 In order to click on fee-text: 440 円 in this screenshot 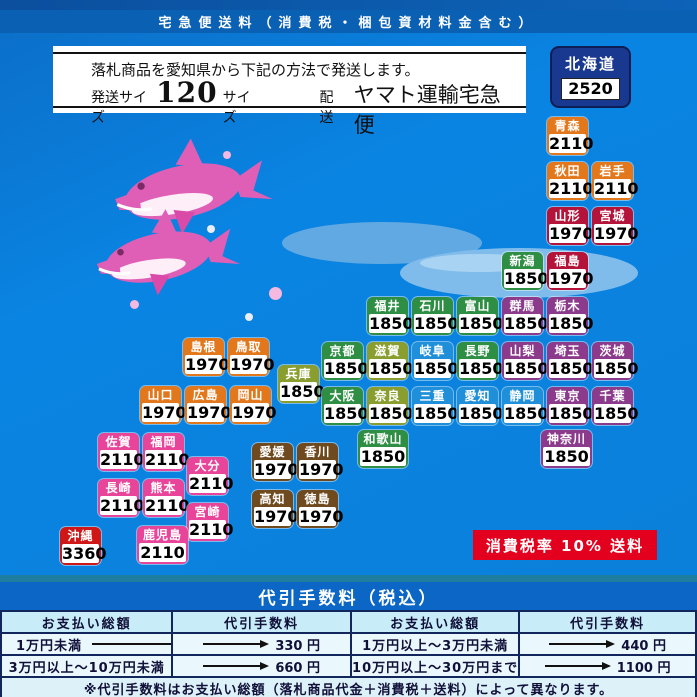, I will do `click(643, 646)`.